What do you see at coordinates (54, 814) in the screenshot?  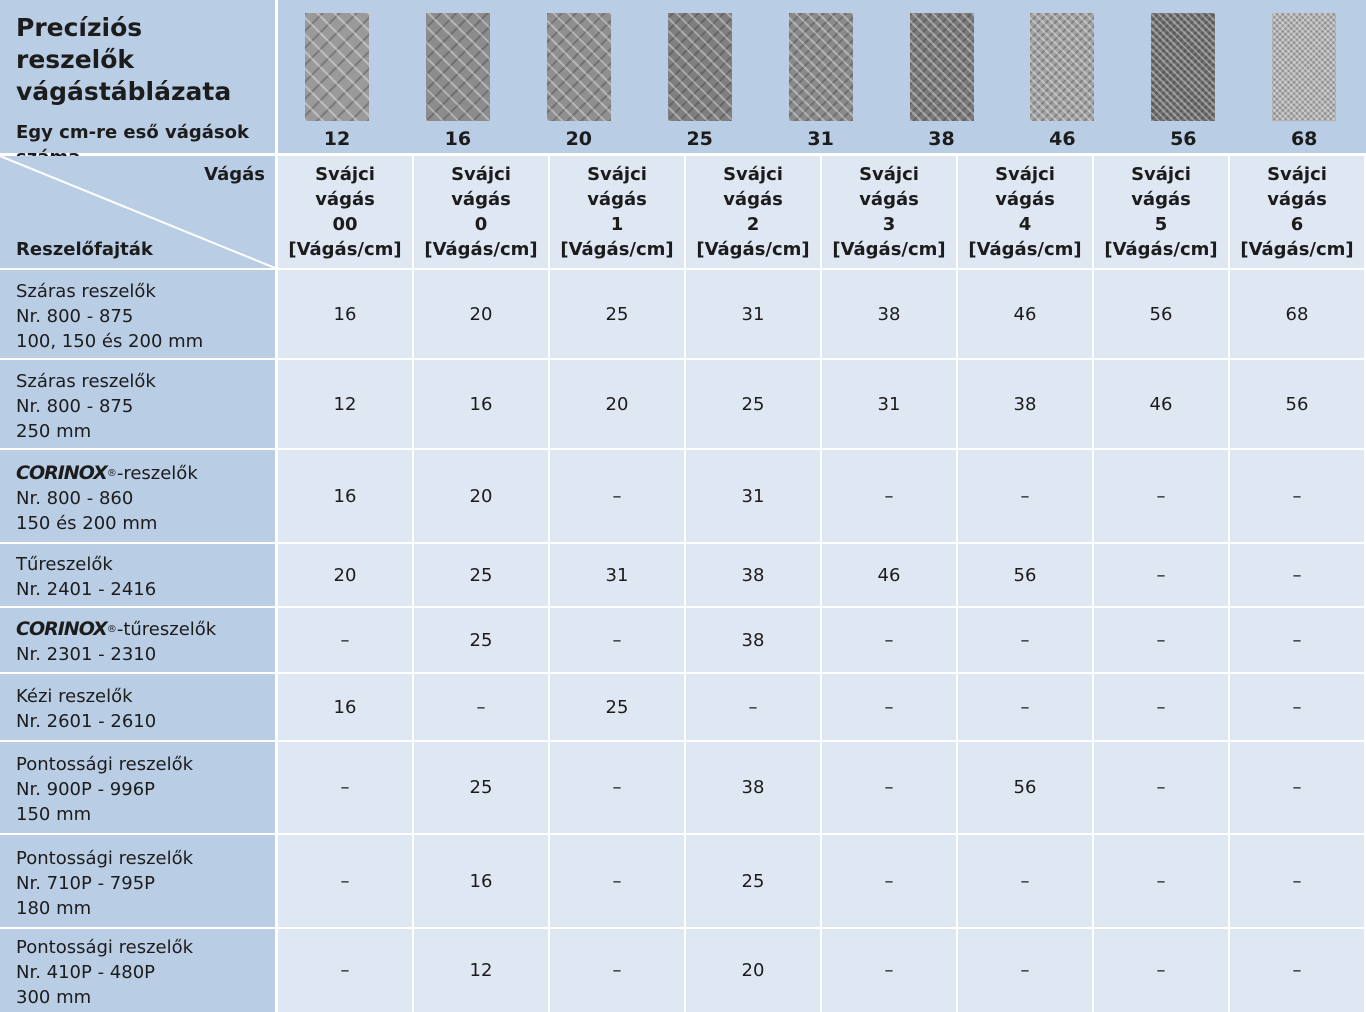 I see `row-label-text: 150 mm` at bounding box center [54, 814].